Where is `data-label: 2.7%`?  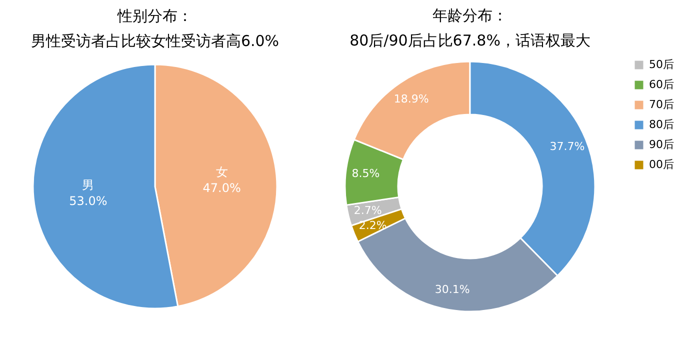 data-label: 2.7% is located at coordinates (368, 210).